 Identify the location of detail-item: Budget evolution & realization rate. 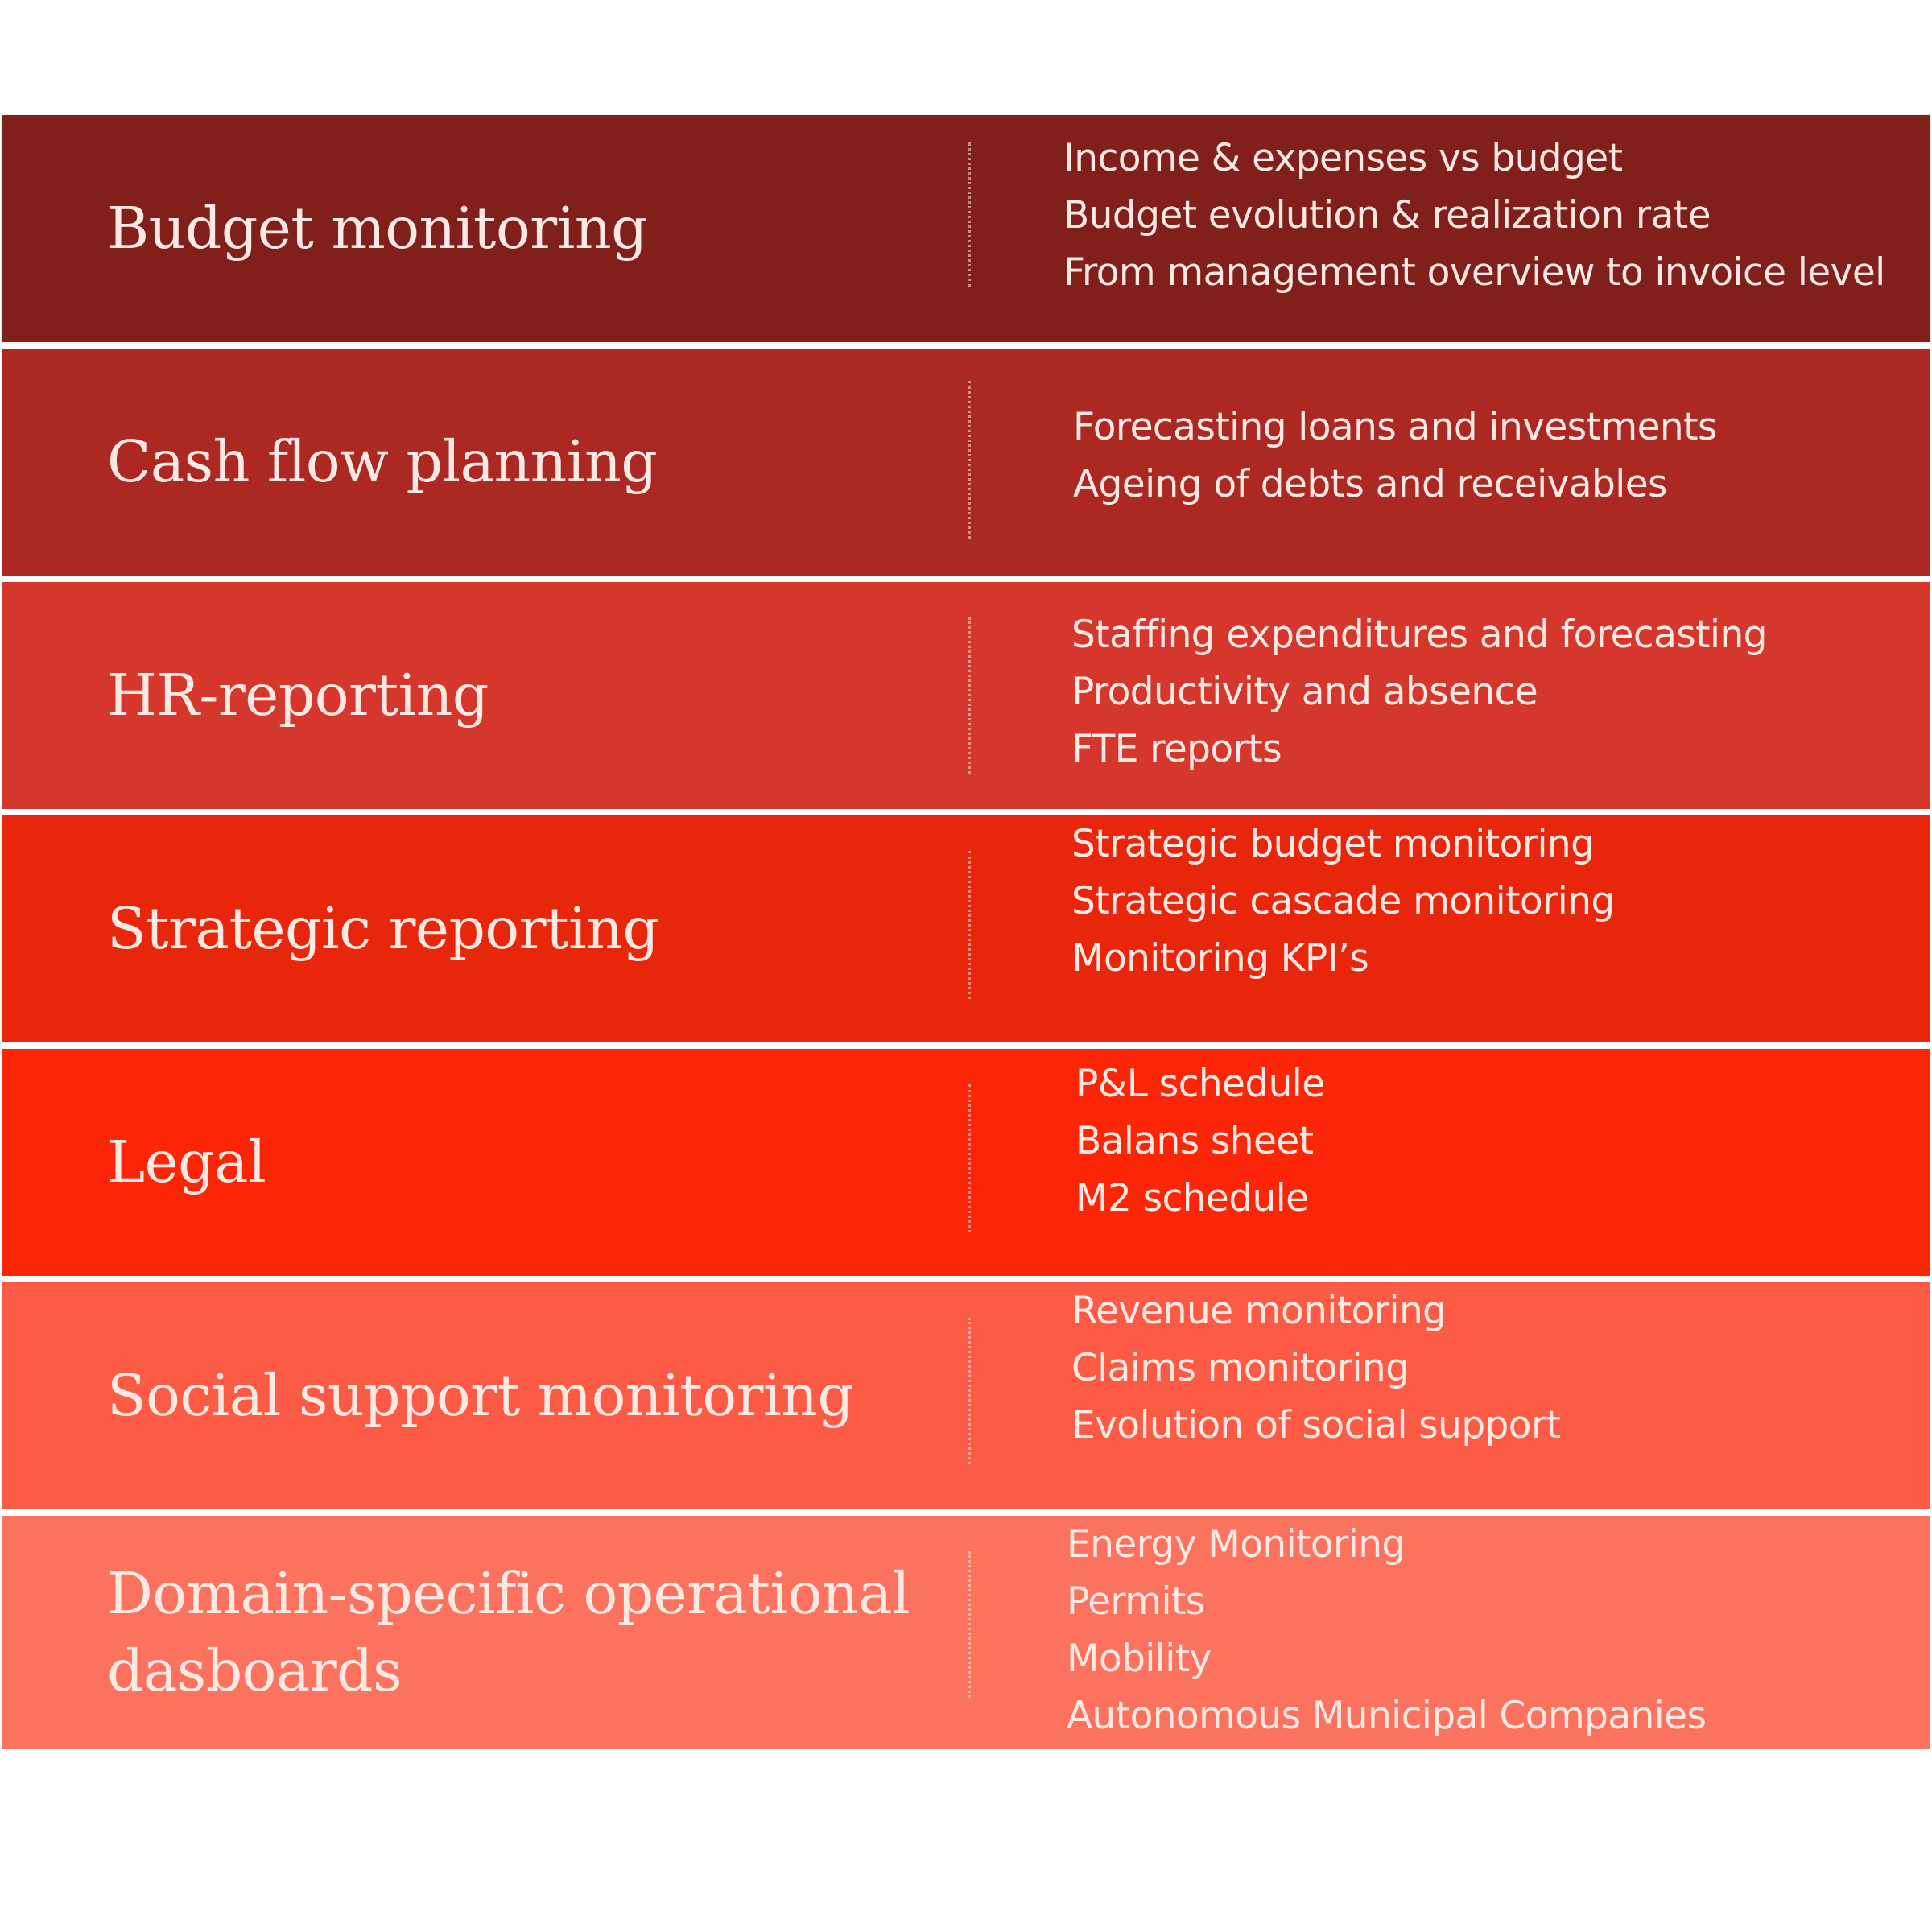
(1387, 215).